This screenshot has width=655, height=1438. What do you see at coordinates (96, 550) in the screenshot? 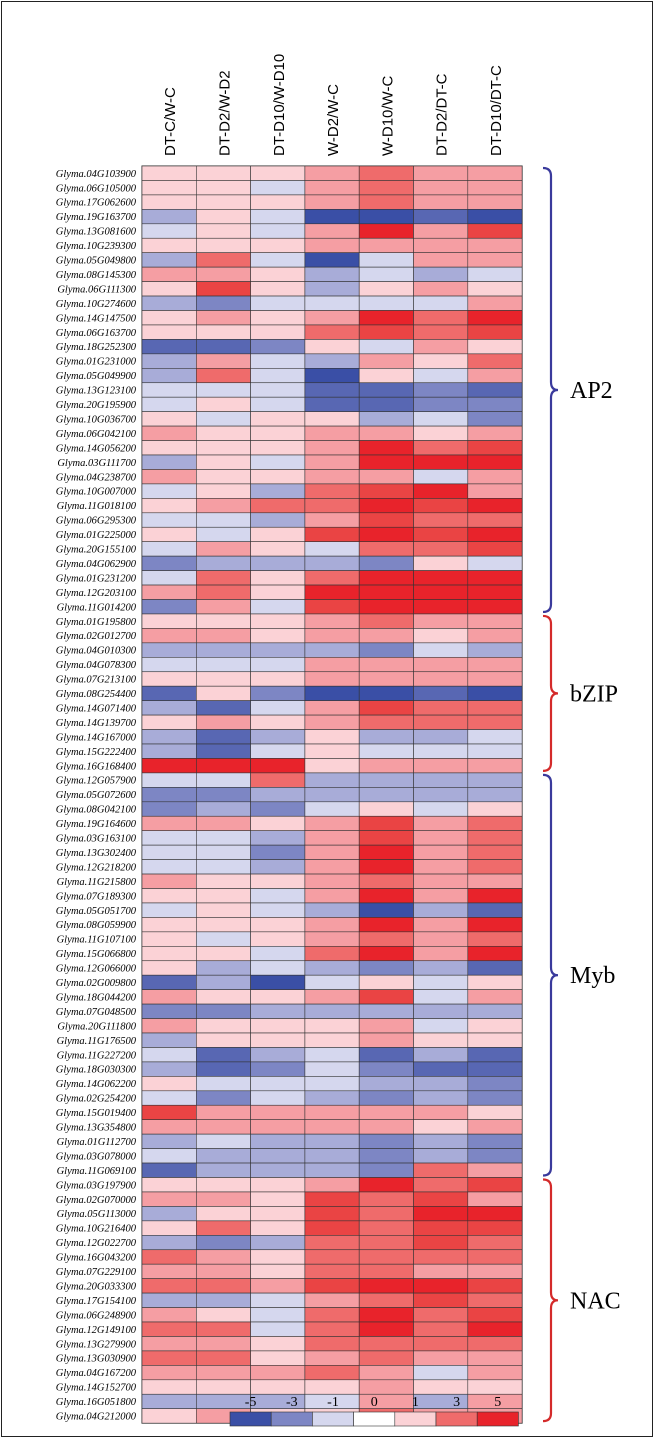
I see `row-label: Glyma.20G155100` at bounding box center [96, 550].